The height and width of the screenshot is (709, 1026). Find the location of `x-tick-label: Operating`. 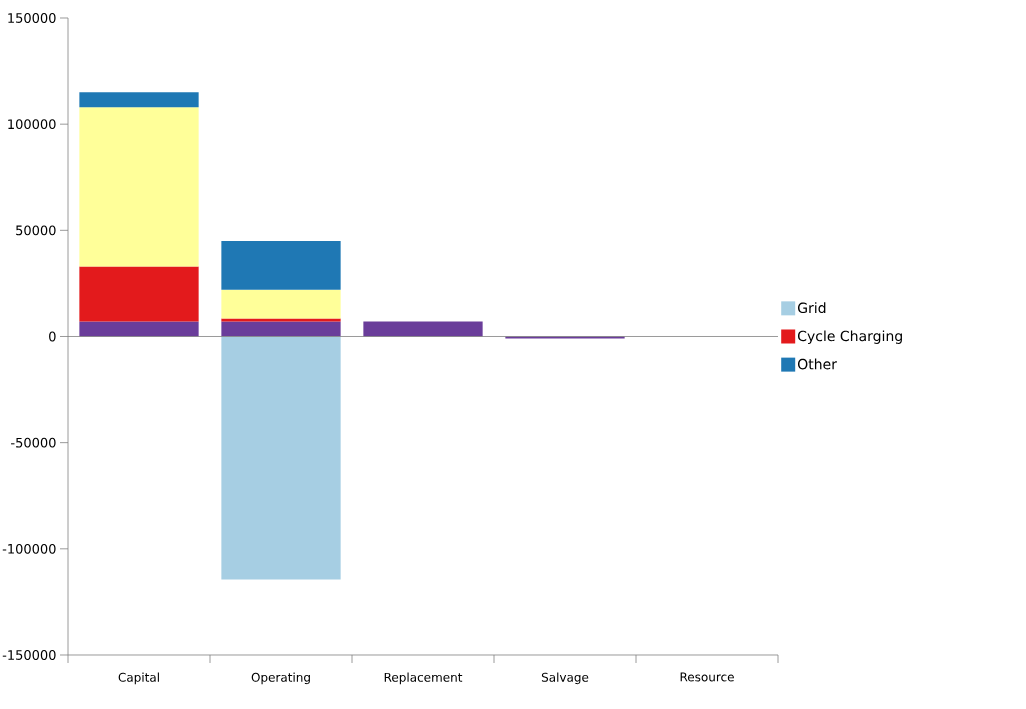

x-tick-label: Operating is located at coordinates (280, 678).